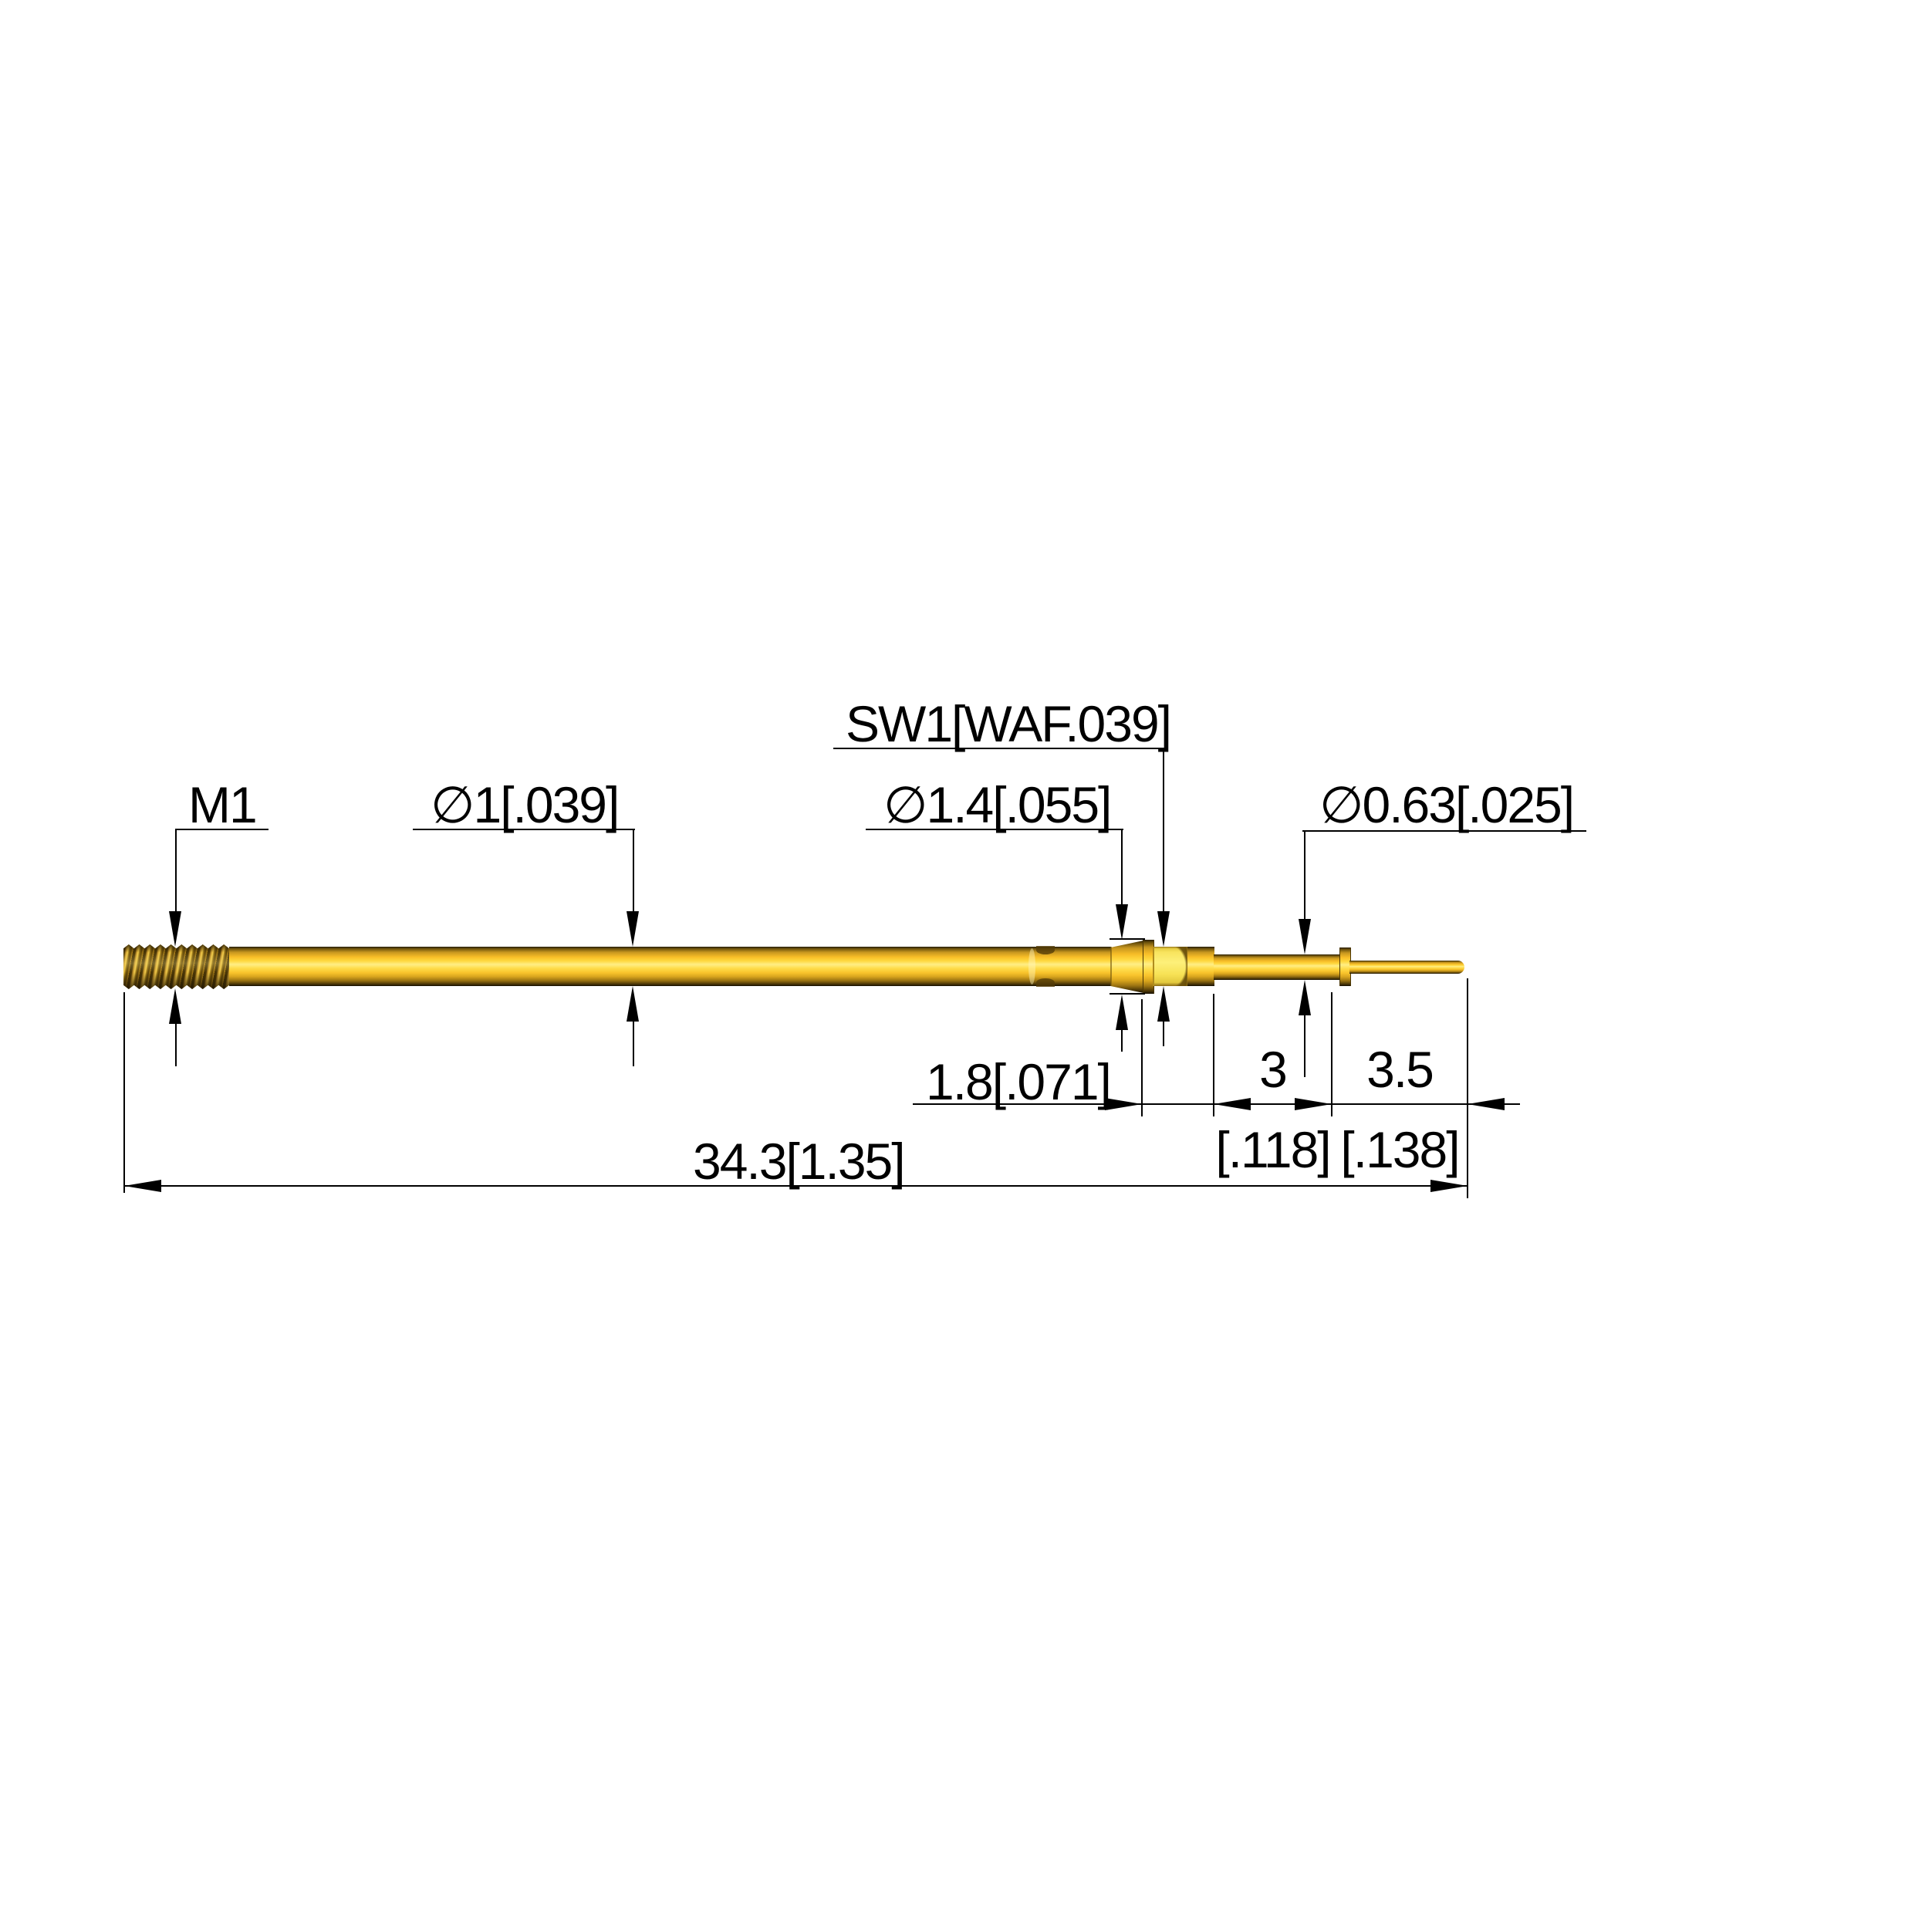 This screenshot has width=1932, height=1932. I want to click on arrowhead-m1-bottom, so click(175, 1006).